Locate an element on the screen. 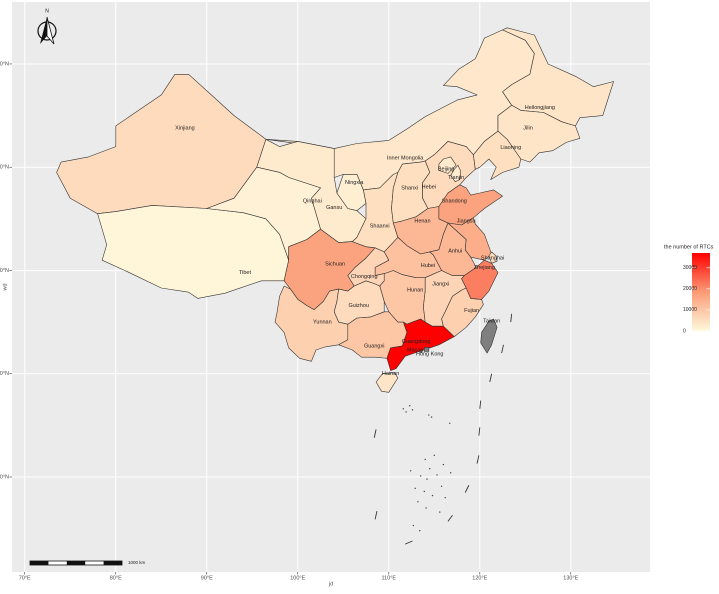 The width and height of the screenshot is (719, 594). region-label: Guangxi is located at coordinates (374, 346).